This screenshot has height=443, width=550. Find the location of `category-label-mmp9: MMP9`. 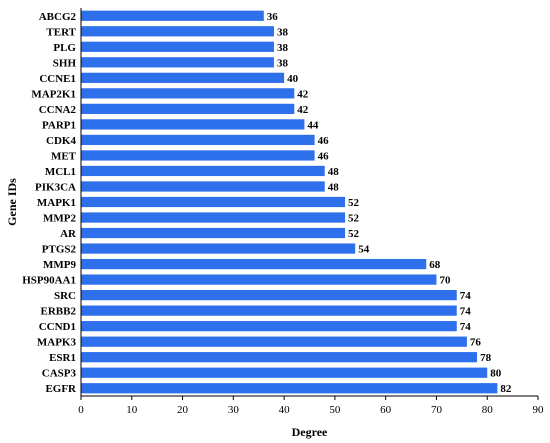

category-label-mmp9: MMP9 is located at coordinates (59, 265).